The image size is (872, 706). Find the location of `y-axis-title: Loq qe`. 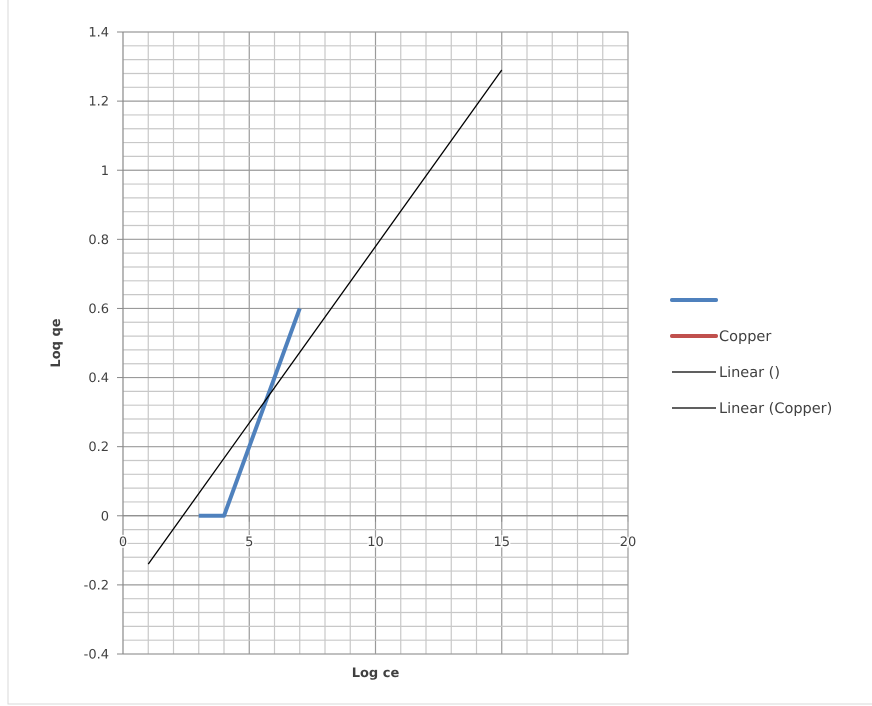

y-axis-title: Loq qe is located at coordinates (56, 343).